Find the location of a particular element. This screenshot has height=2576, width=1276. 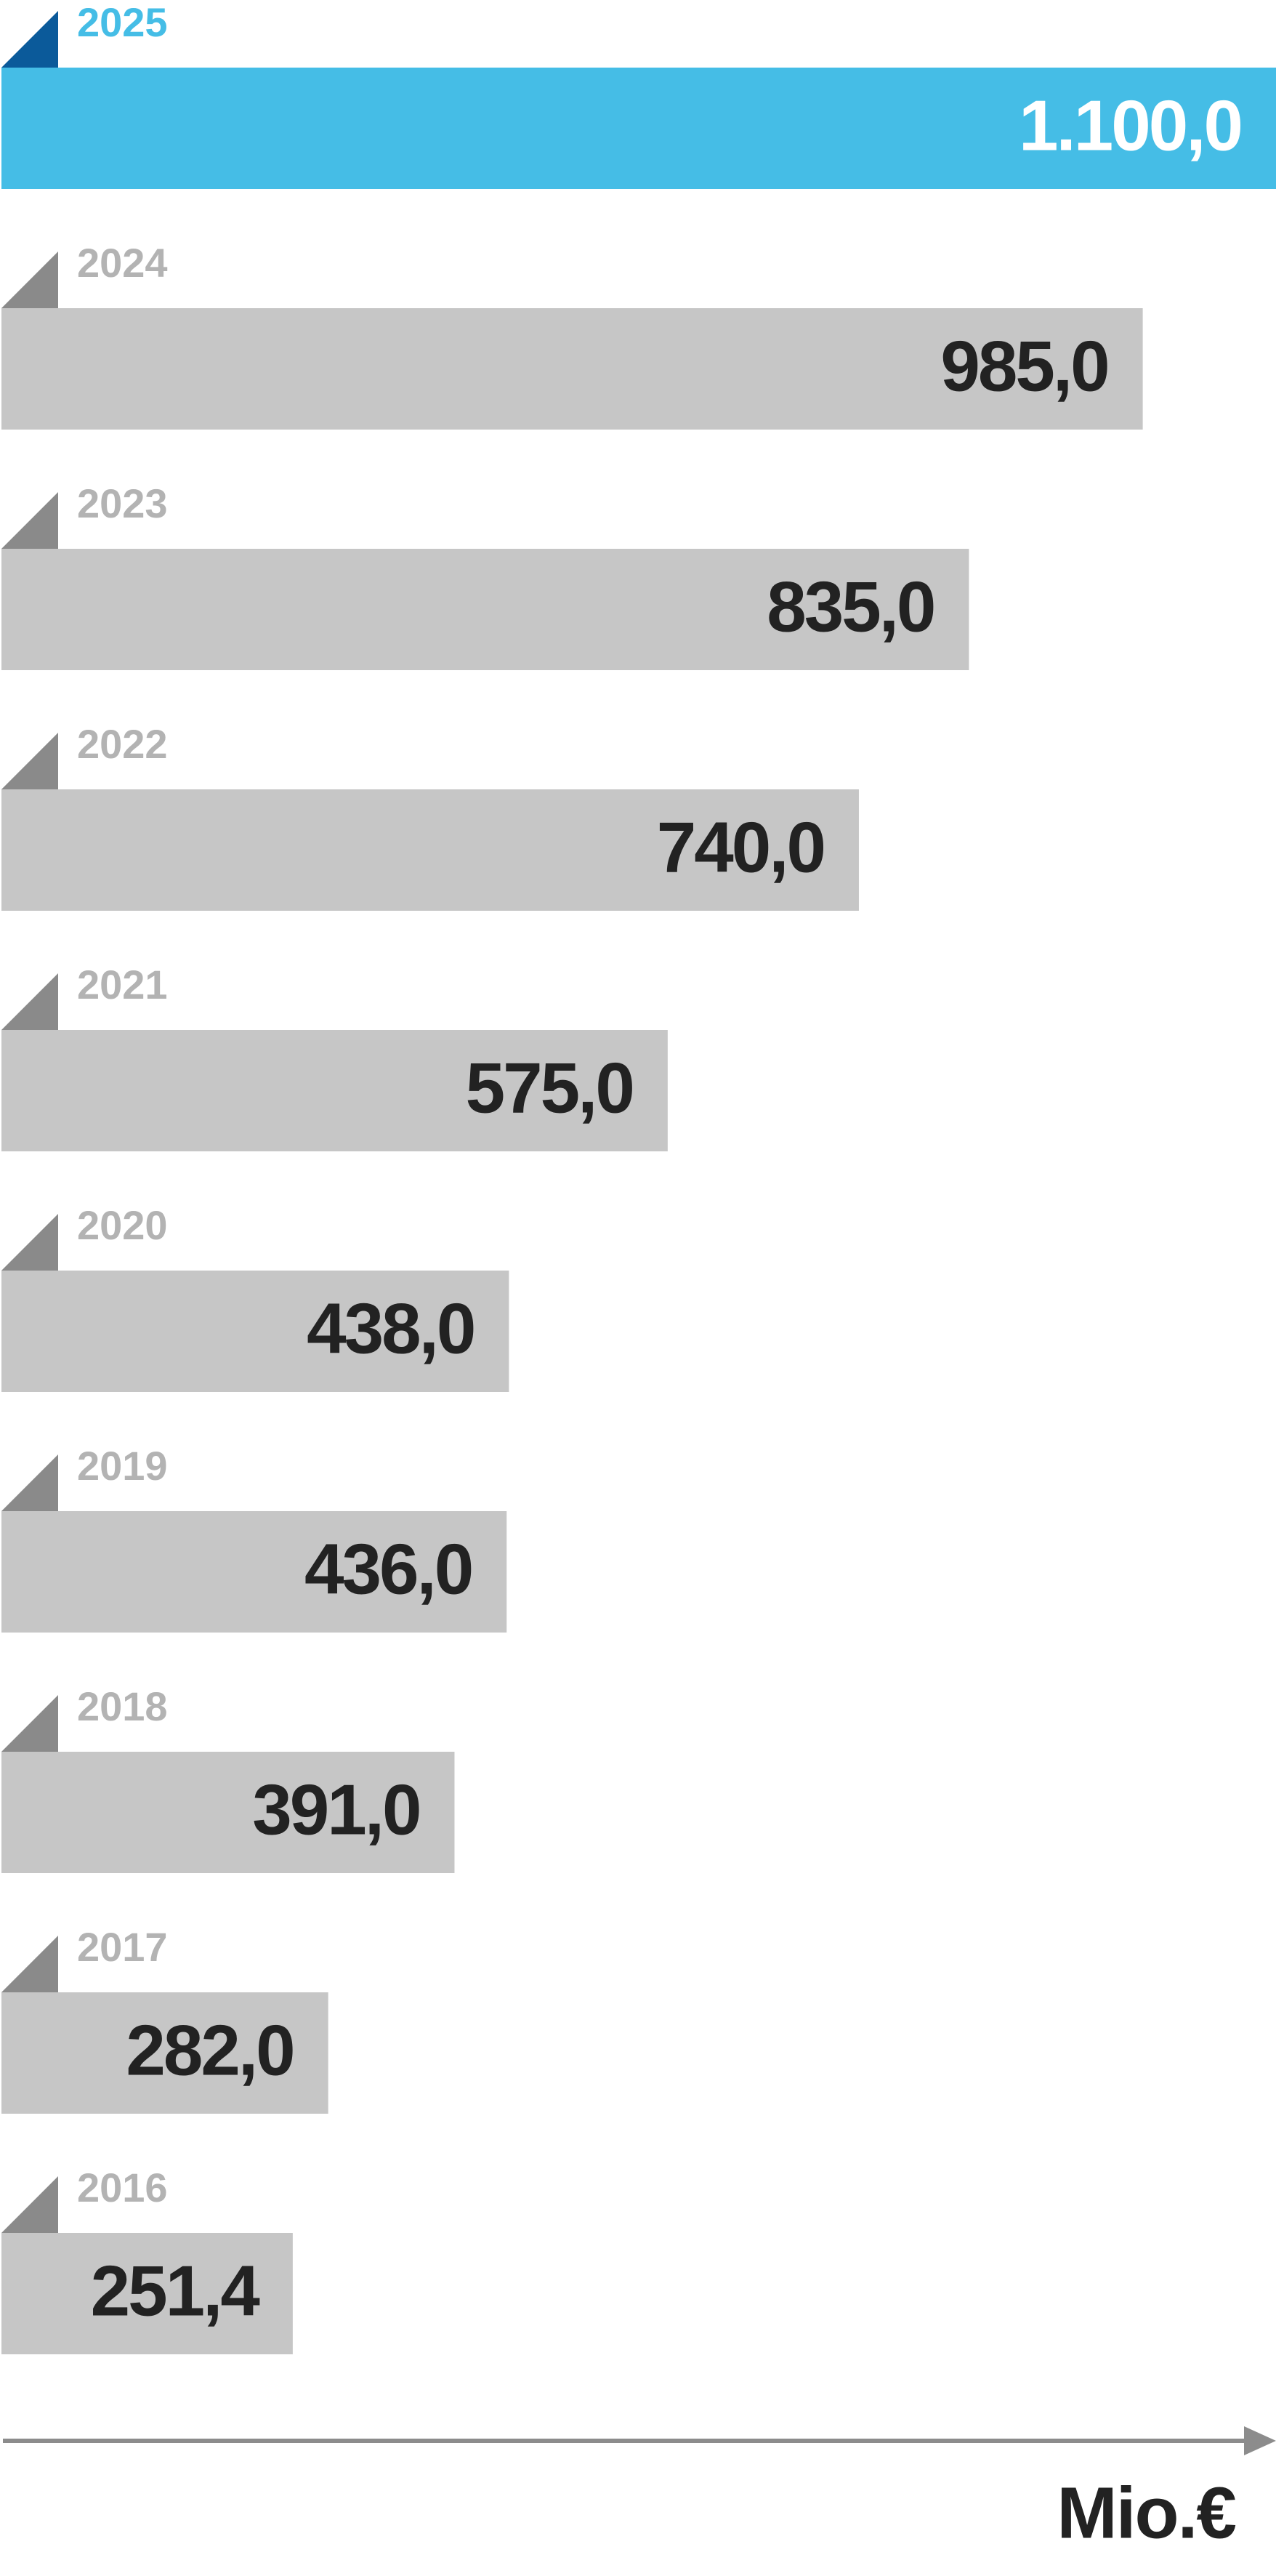

category-label: 2017 is located at coordinates (123, 1947).